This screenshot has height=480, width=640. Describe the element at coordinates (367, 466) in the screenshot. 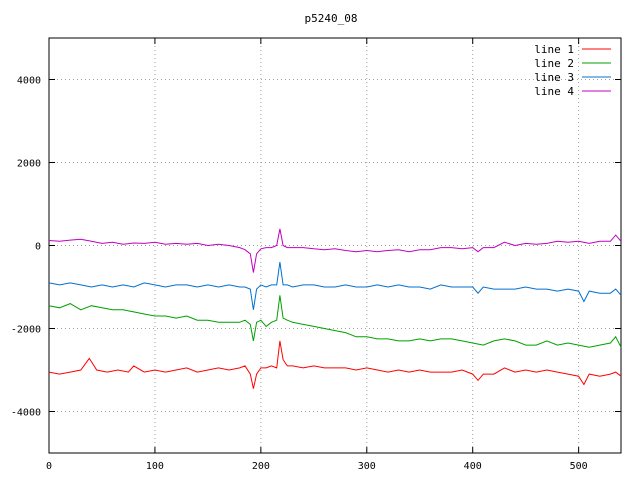

I see `x-tick-label: 300` at that location.